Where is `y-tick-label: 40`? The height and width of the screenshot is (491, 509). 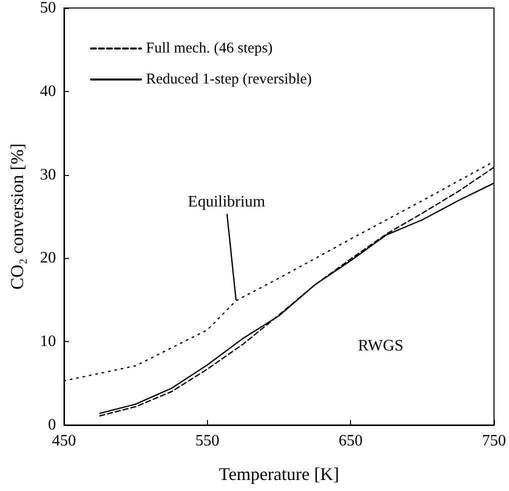
y-tick-label: 40 is located at coordinates (48, 91).